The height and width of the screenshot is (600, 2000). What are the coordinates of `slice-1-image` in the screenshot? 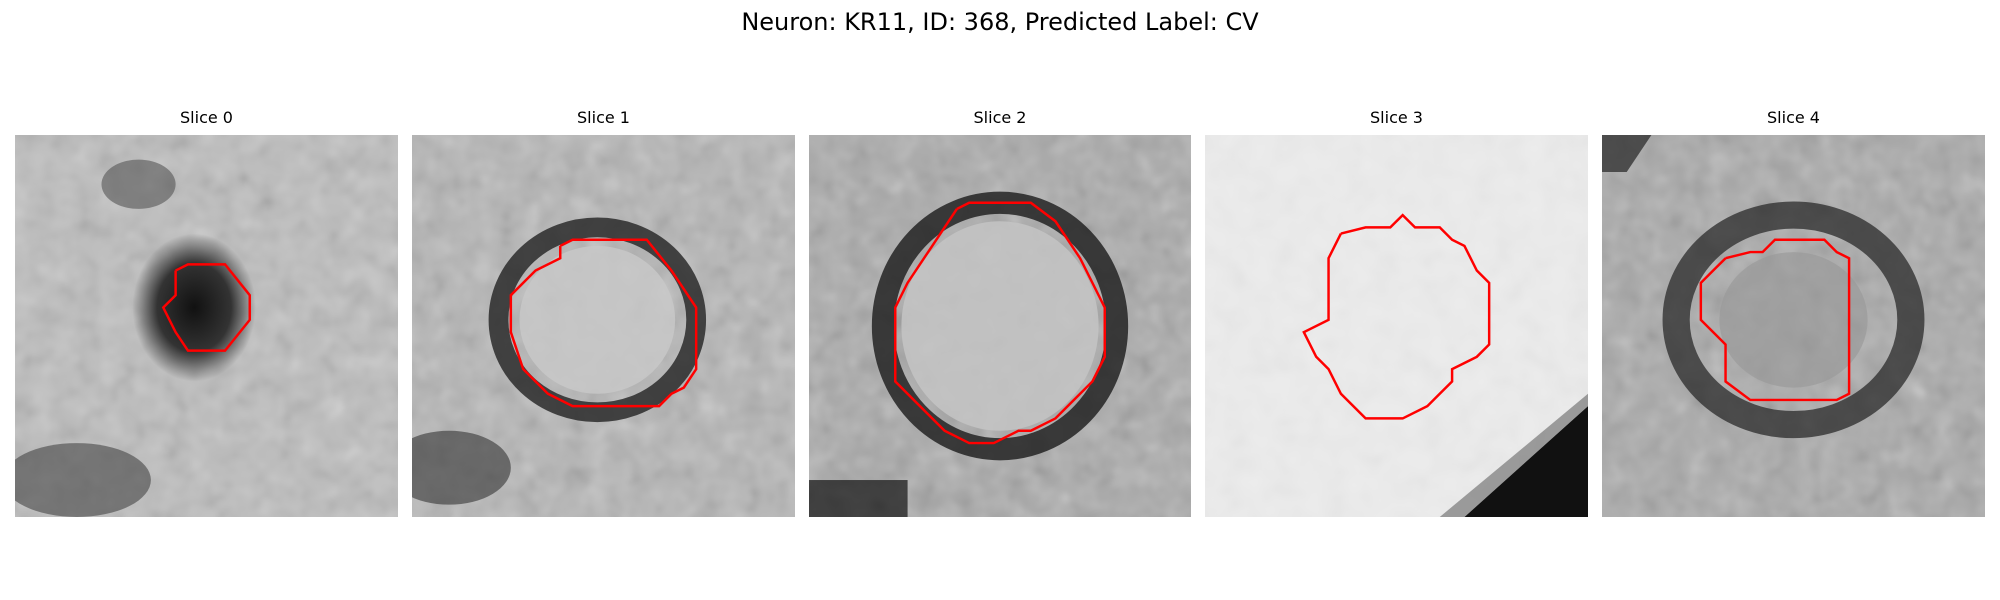 It's located at (603, 326).